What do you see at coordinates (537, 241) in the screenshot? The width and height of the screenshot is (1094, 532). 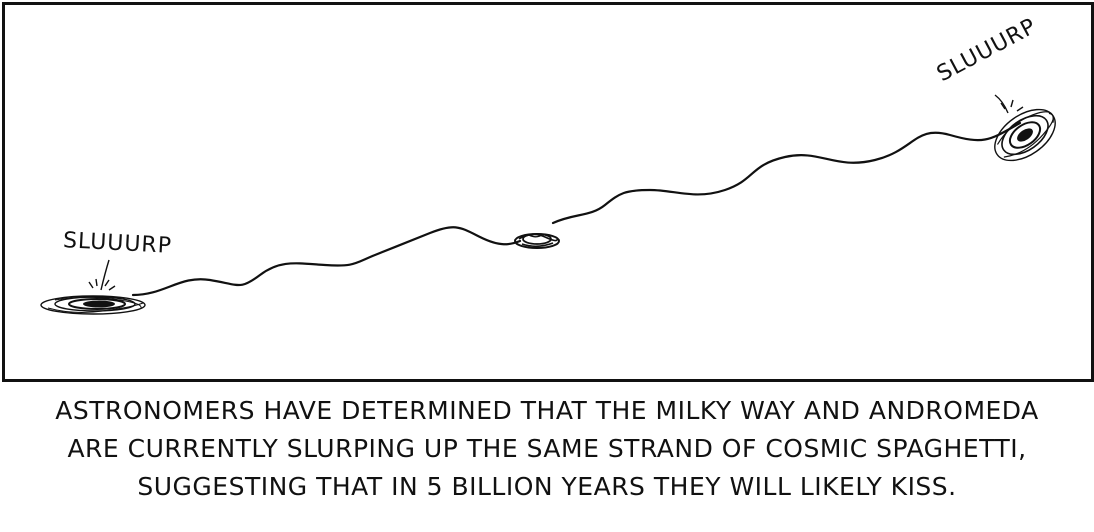 I see `spaghetti-clump-icon` at bounding box center [537, 241].